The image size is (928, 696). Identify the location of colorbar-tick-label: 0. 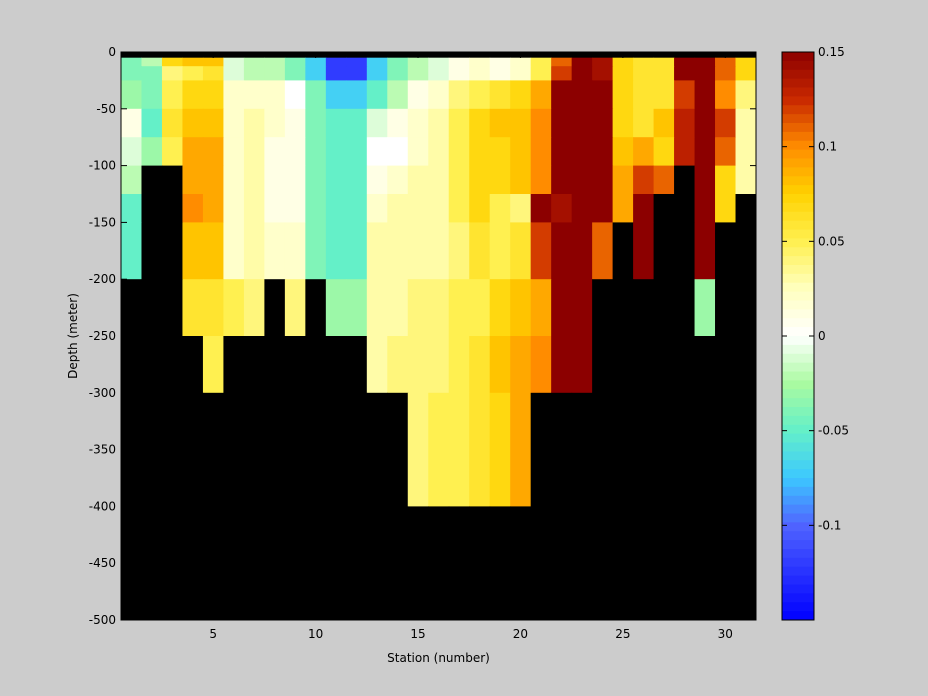
(822, 336).